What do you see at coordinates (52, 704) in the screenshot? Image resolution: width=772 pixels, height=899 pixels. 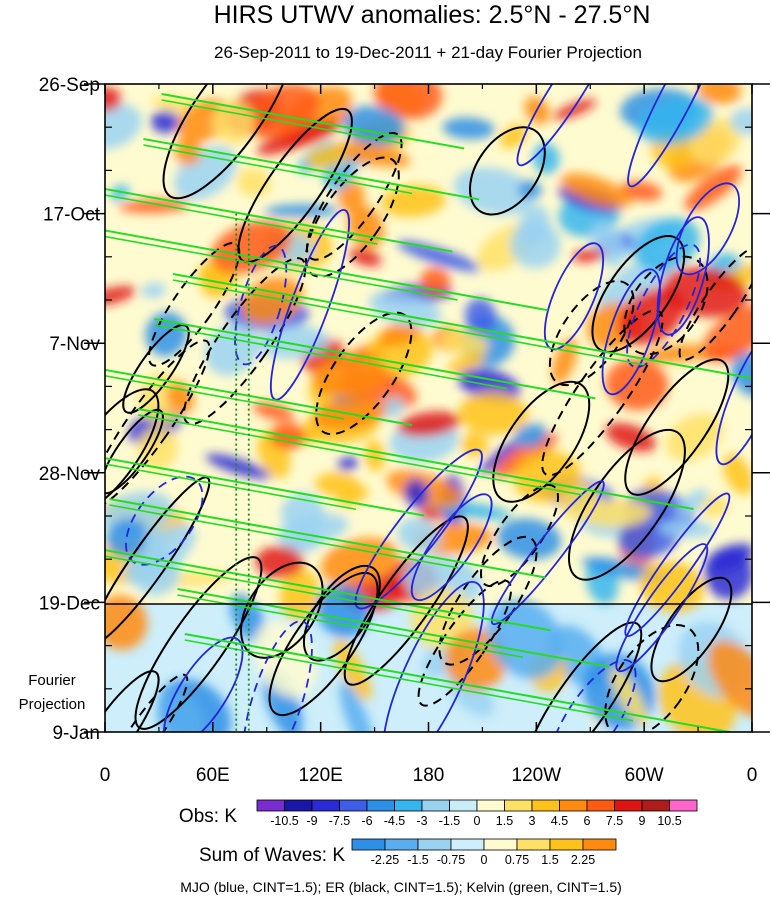 I see `projection-label-line2: Projection` at bounding box center [52, 704].